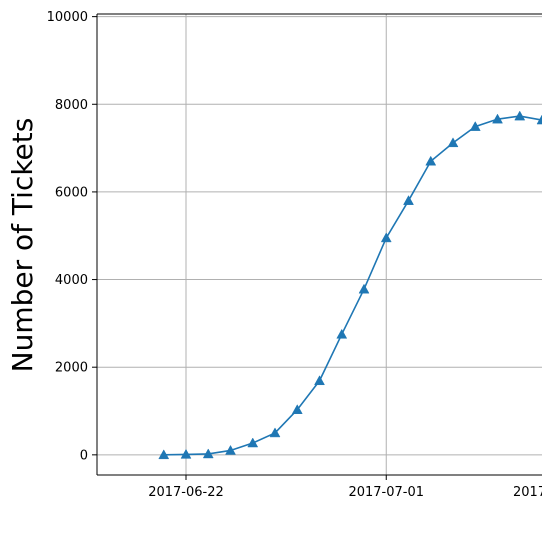 The height and width of the screenshot is (542, 542). What do you see at coordinates (84, 455) in the screenshot?
I see `y-tick-label: 0` at bounding box center [84, 455].